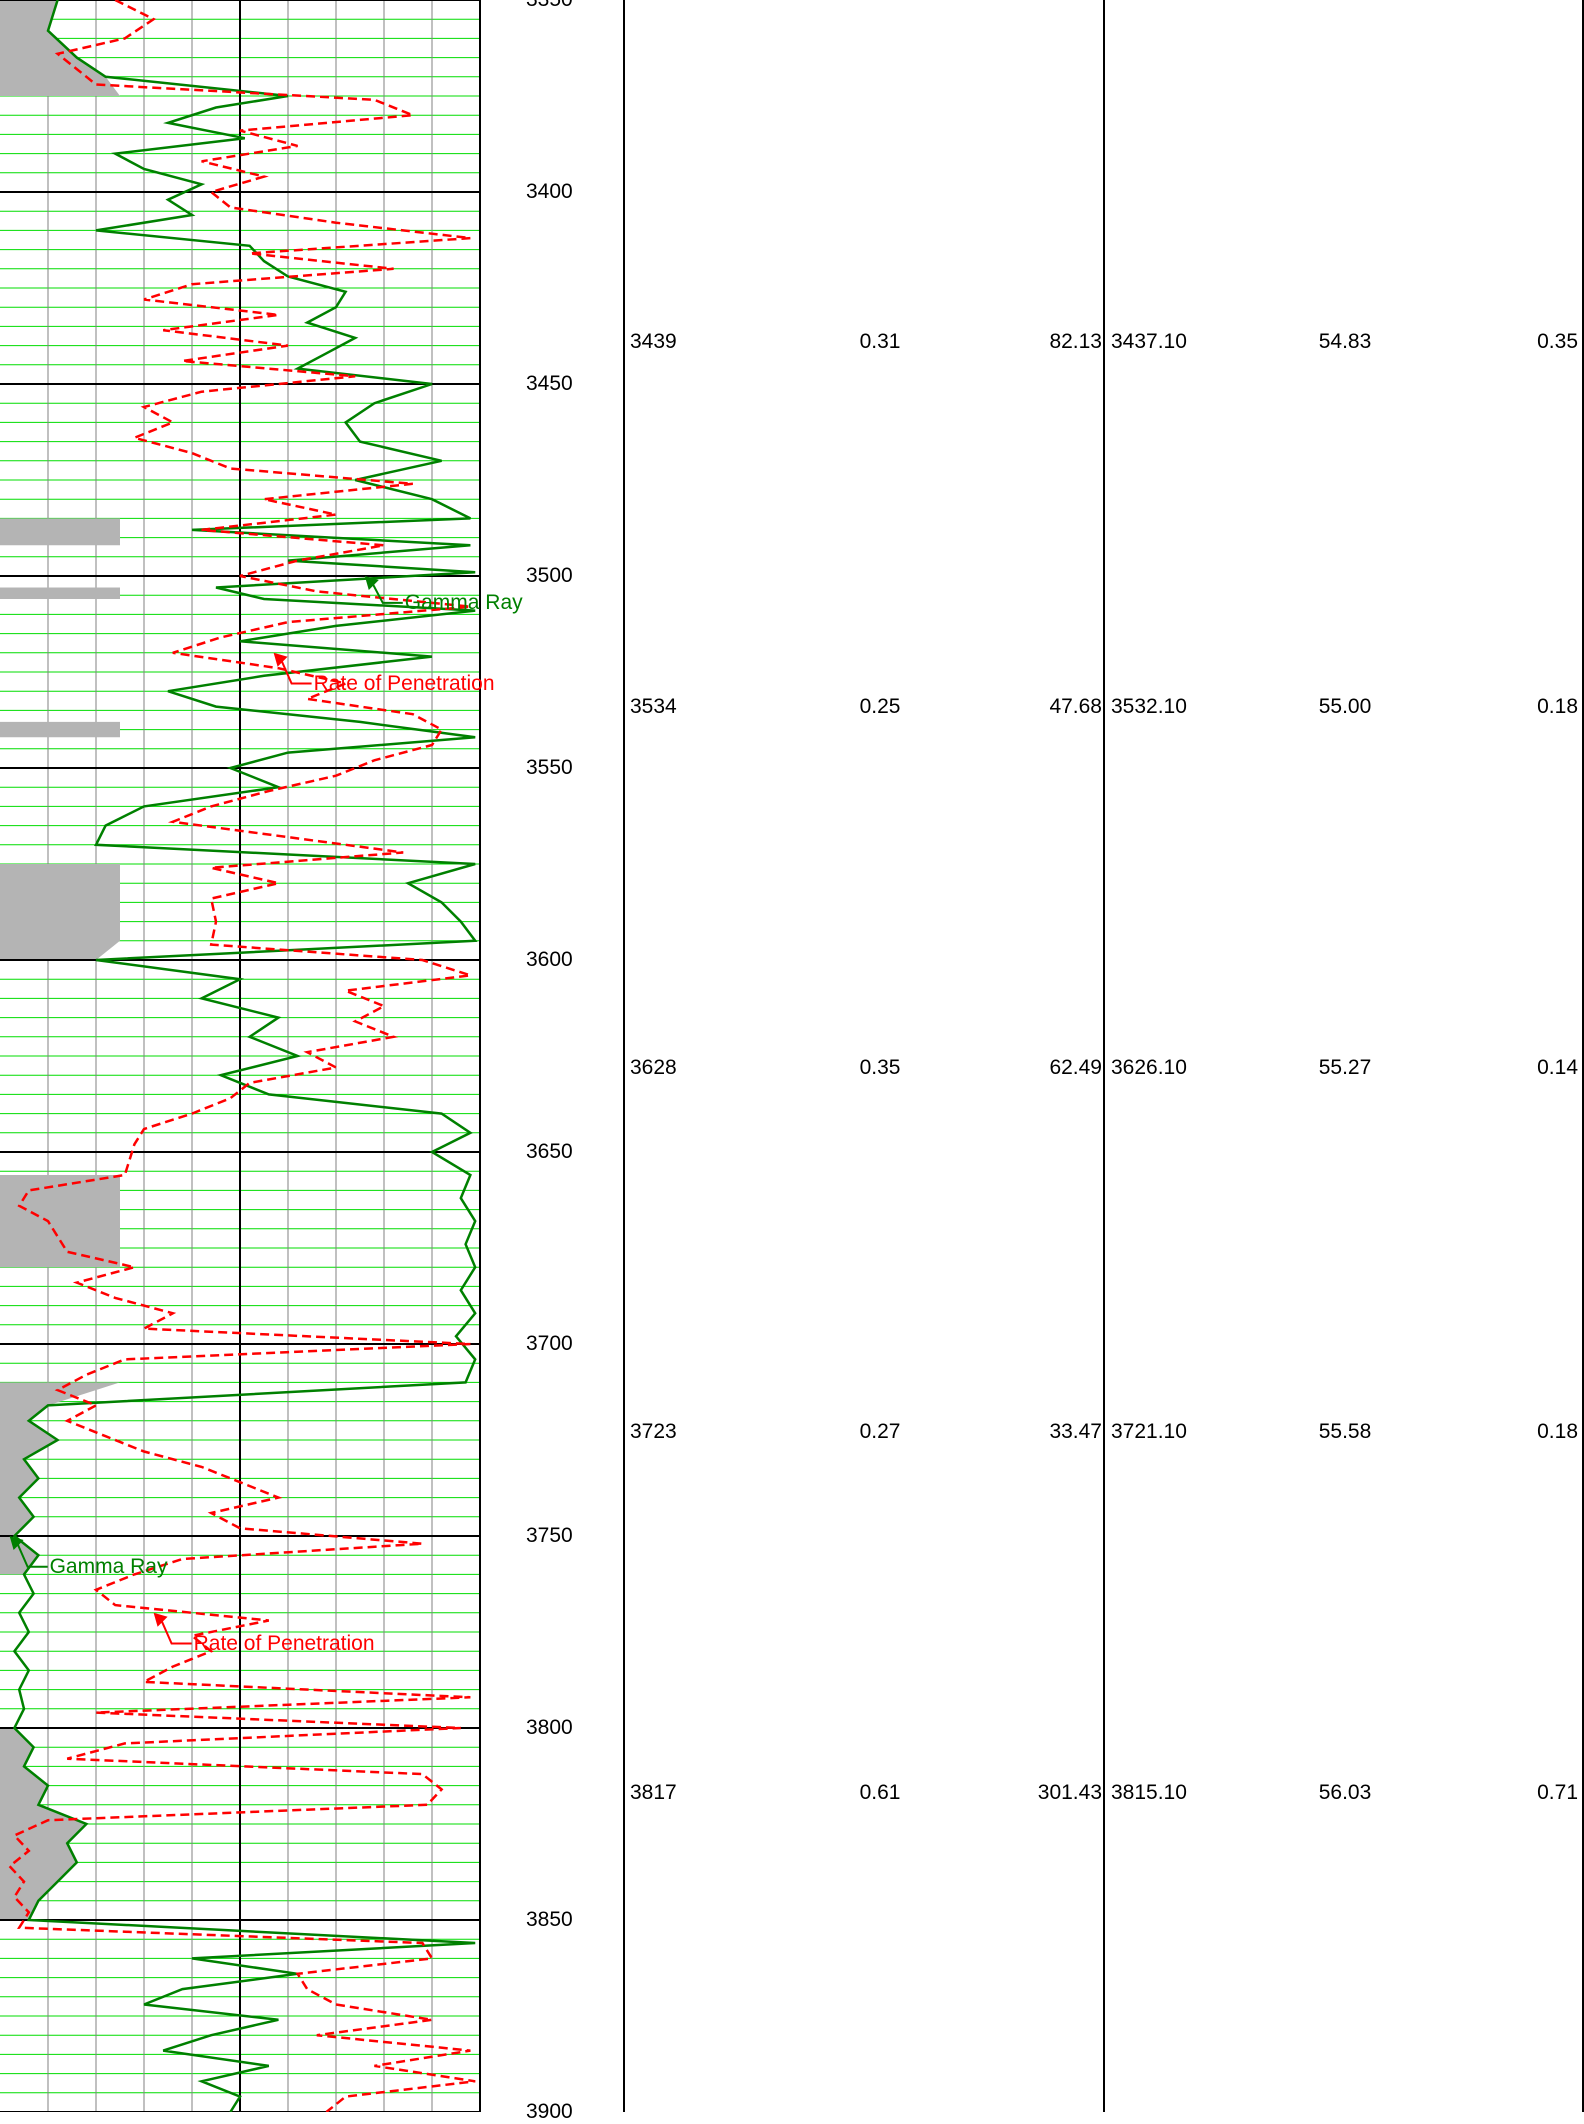 The width and height of the screenshot is (1584, 2124). Describe the element at coordinates (653, 1432) in the screenshot. I see `md-cell: 3723` at that location.